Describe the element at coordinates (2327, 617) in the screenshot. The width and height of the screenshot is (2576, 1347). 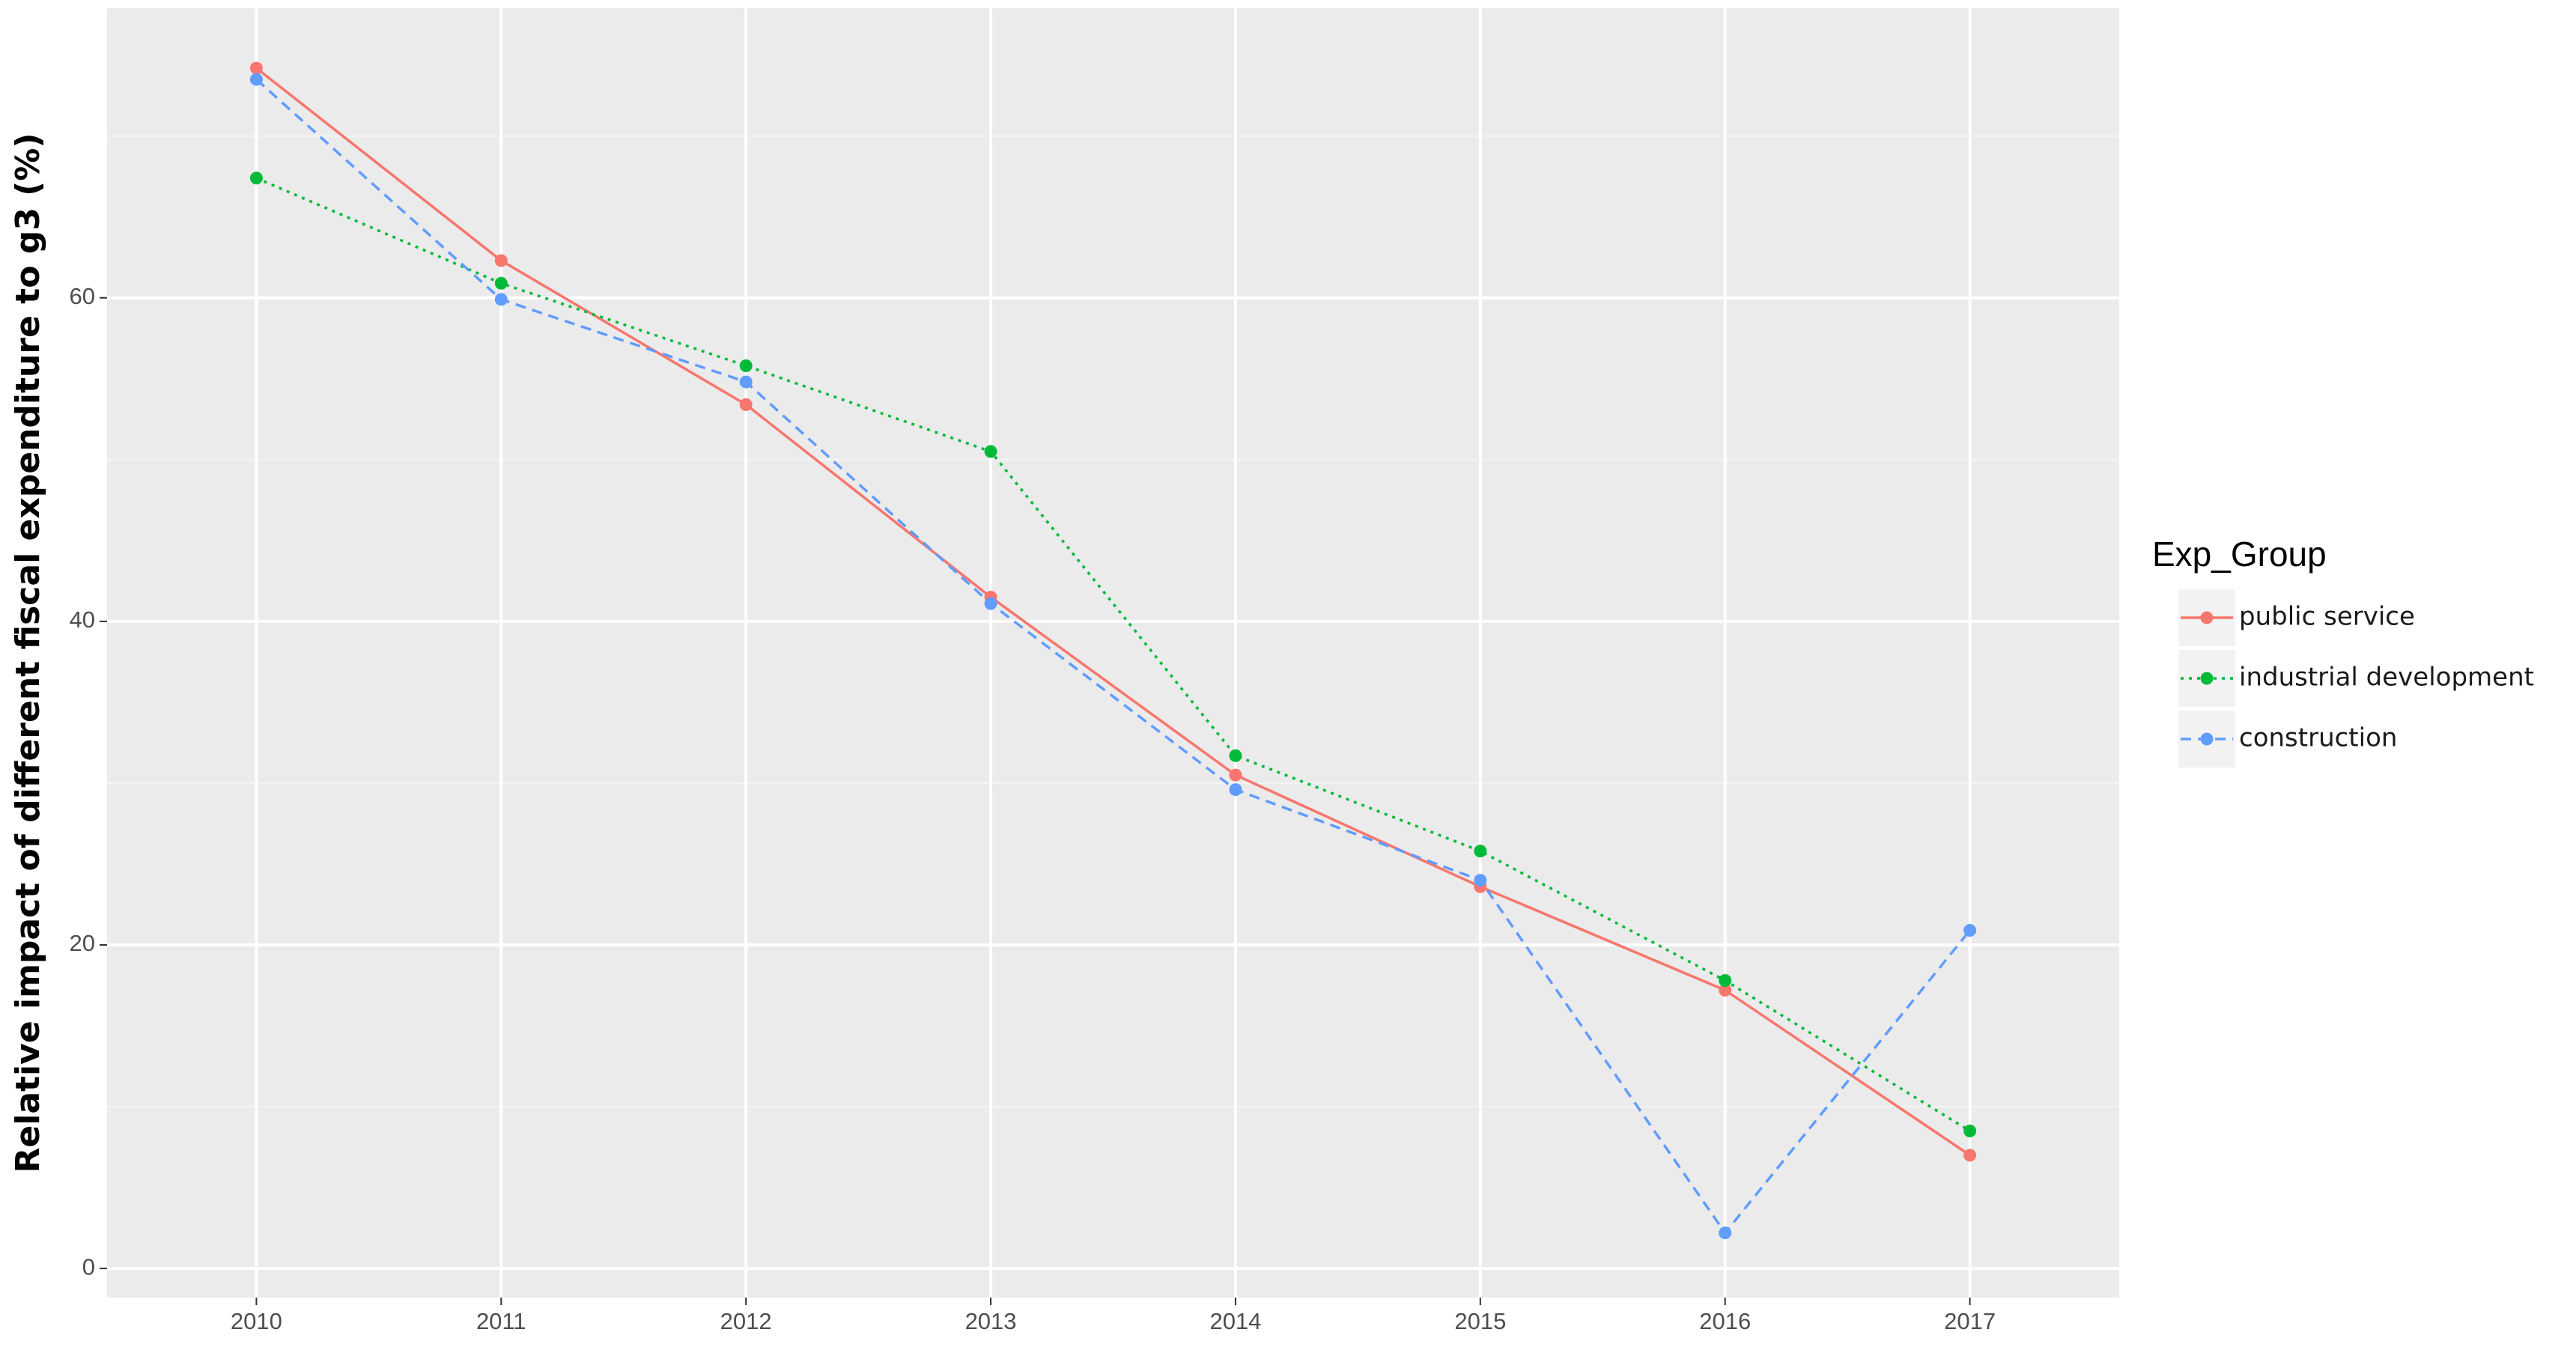
I see `legend-label: public service` at that location.